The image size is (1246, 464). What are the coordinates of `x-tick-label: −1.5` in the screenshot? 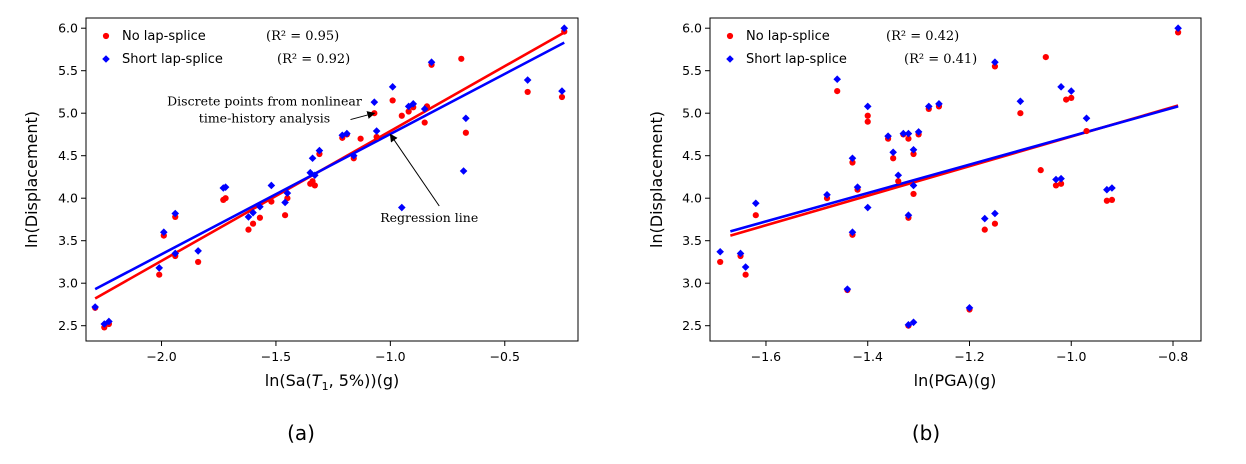 It's located at (276, 356).